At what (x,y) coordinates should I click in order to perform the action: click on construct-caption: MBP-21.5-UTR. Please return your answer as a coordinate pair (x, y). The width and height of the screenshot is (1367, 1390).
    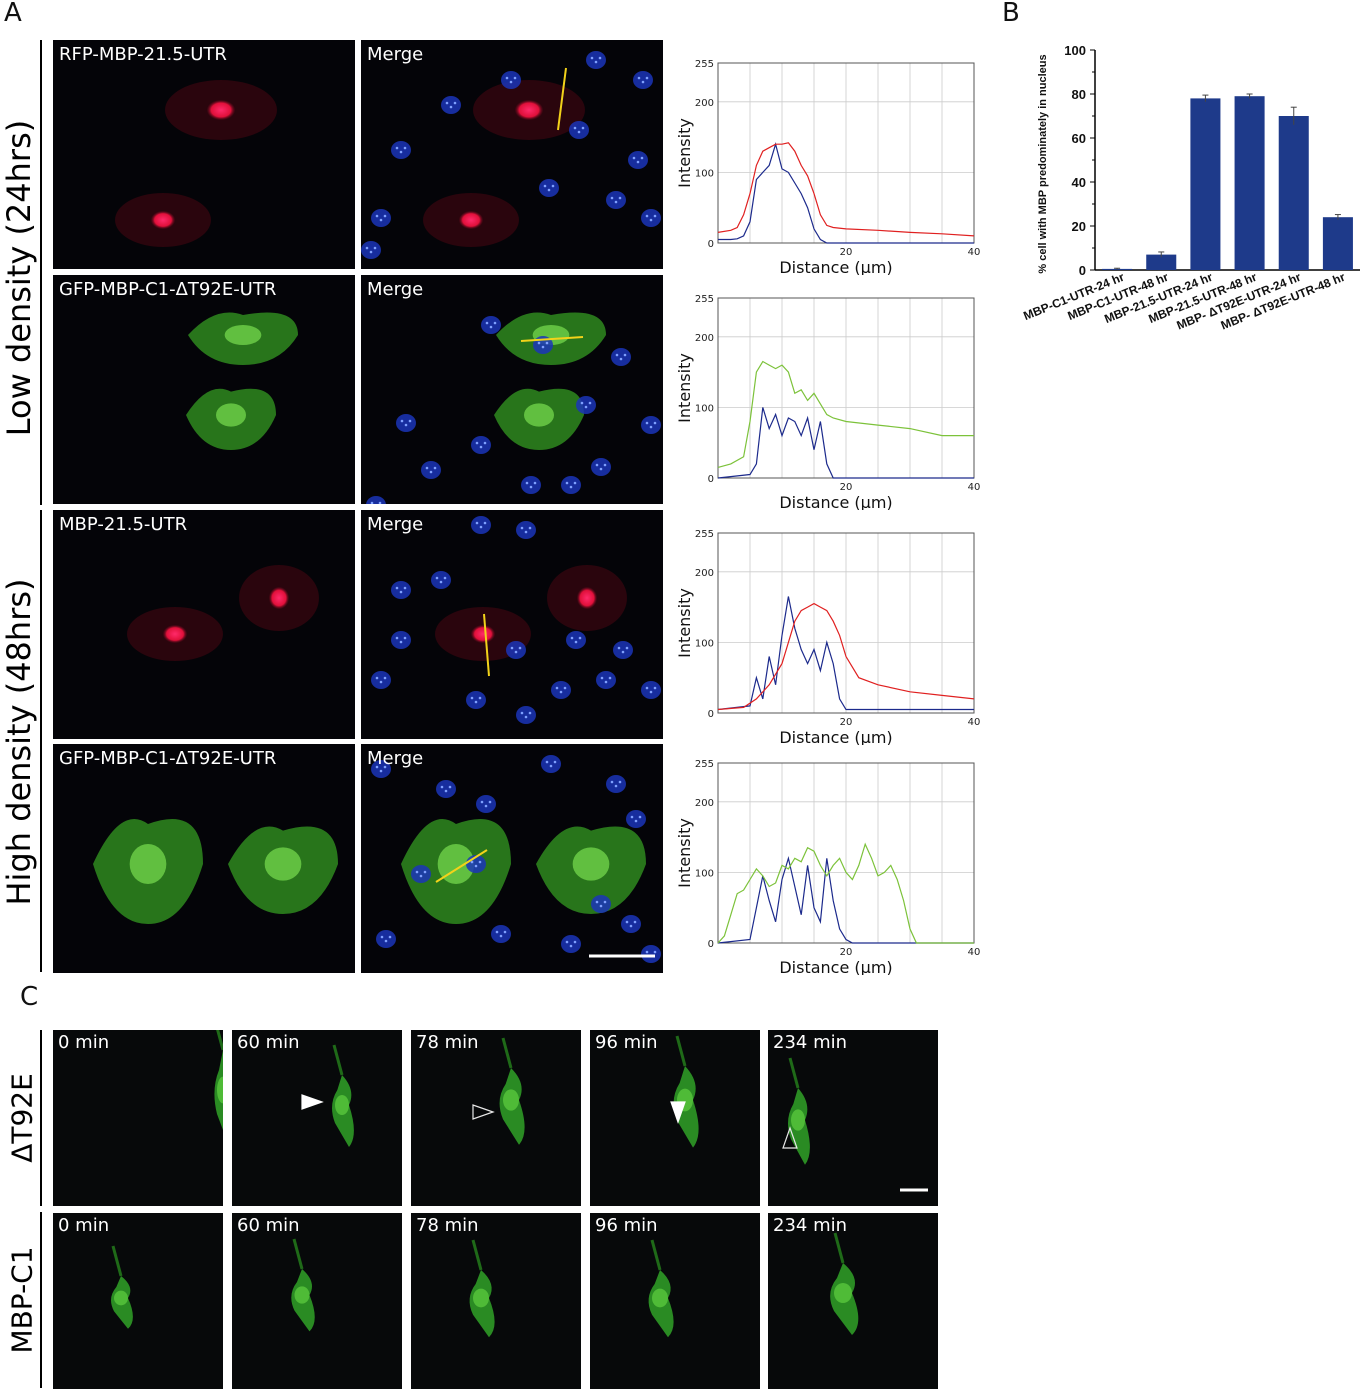
    Looking at the image, I should click on (123, 524).